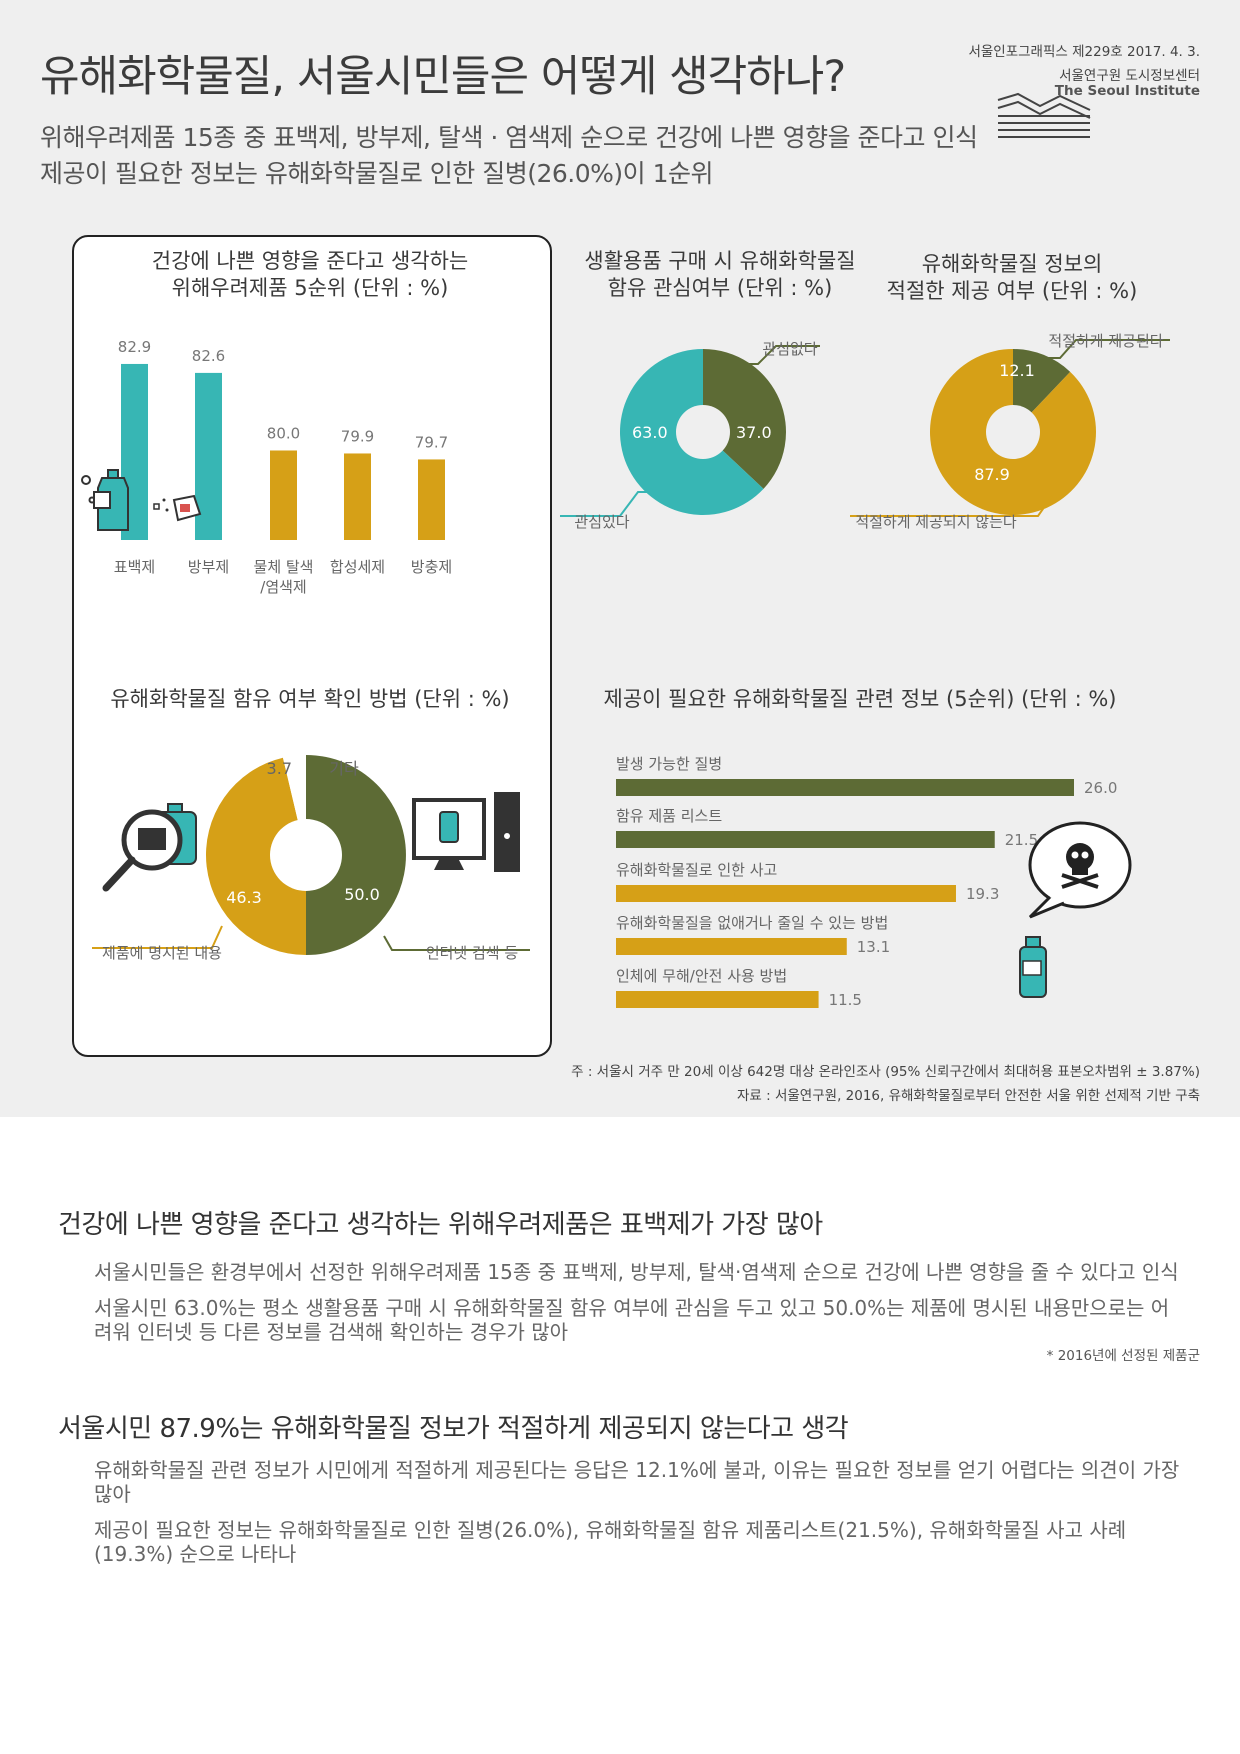 This screenshot has height=1754, width=1240. I want to click on bar-category-label-3: 합성세제, so click(357, 567).